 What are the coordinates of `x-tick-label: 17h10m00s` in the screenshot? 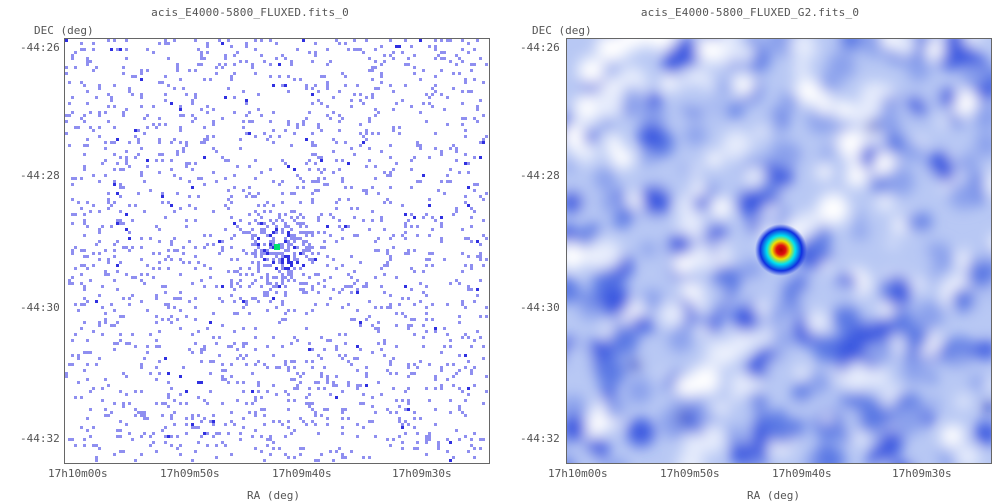 It's located at (78, 473).